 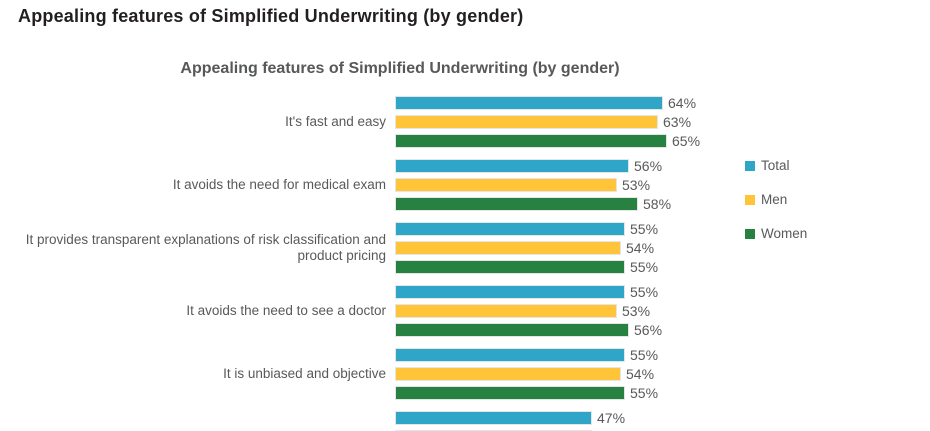 I want to click on bar-line: 64%, so click(x=548, y=103).